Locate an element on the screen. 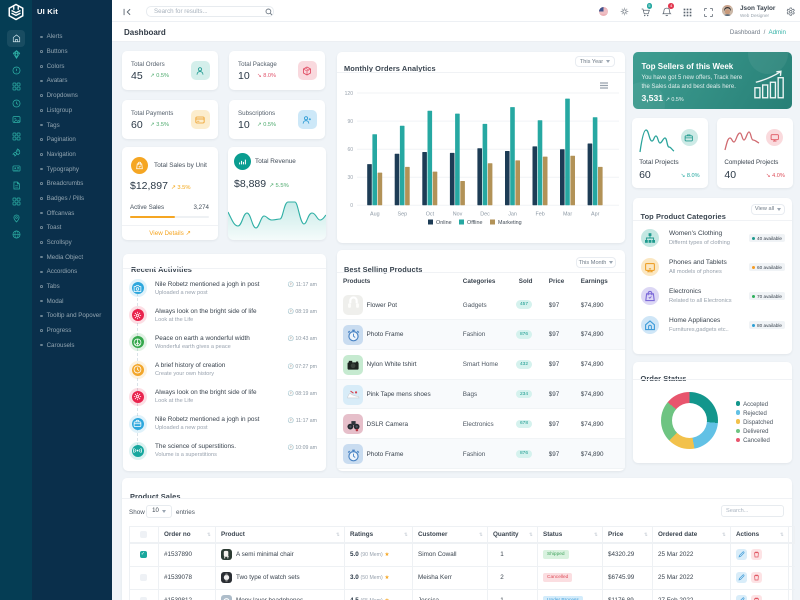  svg-text: Marketing is located at coordinates (510, 223).